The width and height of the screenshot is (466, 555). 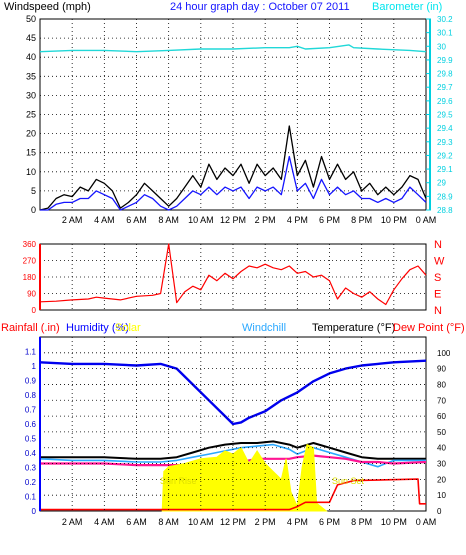 What do you see at coordinates (445, 33) in the screenshot?
I see `y2-tick-label: 30.1` at bounding box center [445, 33].